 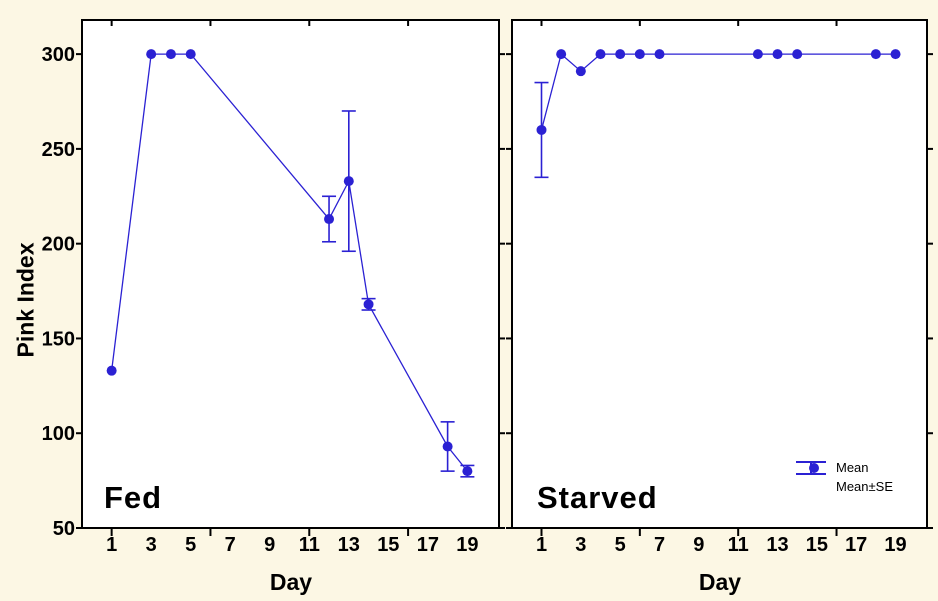 I want to click on panel-label-starved: Starved, so click(x=597, y=497).